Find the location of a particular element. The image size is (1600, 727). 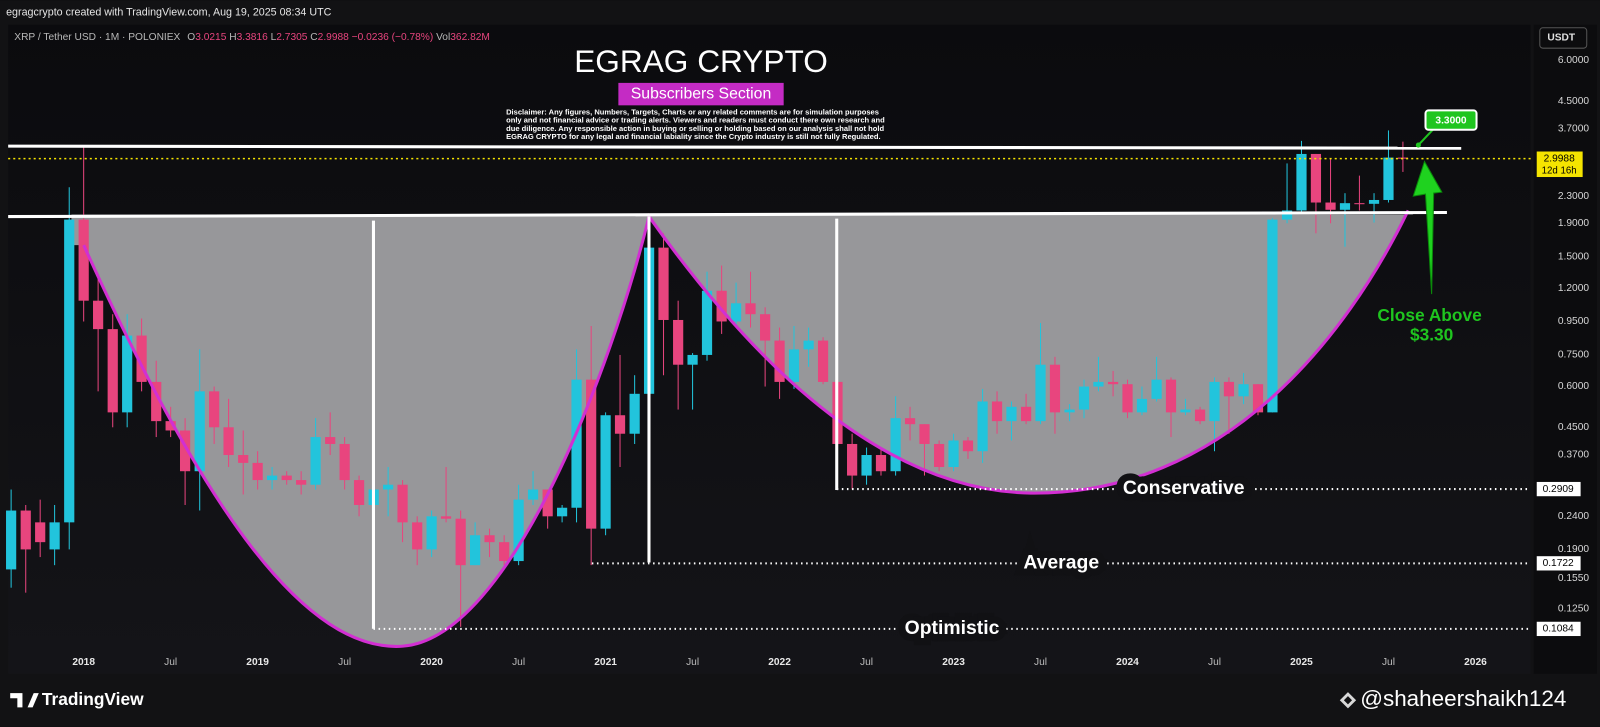

ohlc-value: 2.7305 is located at coordinates (291, 37).